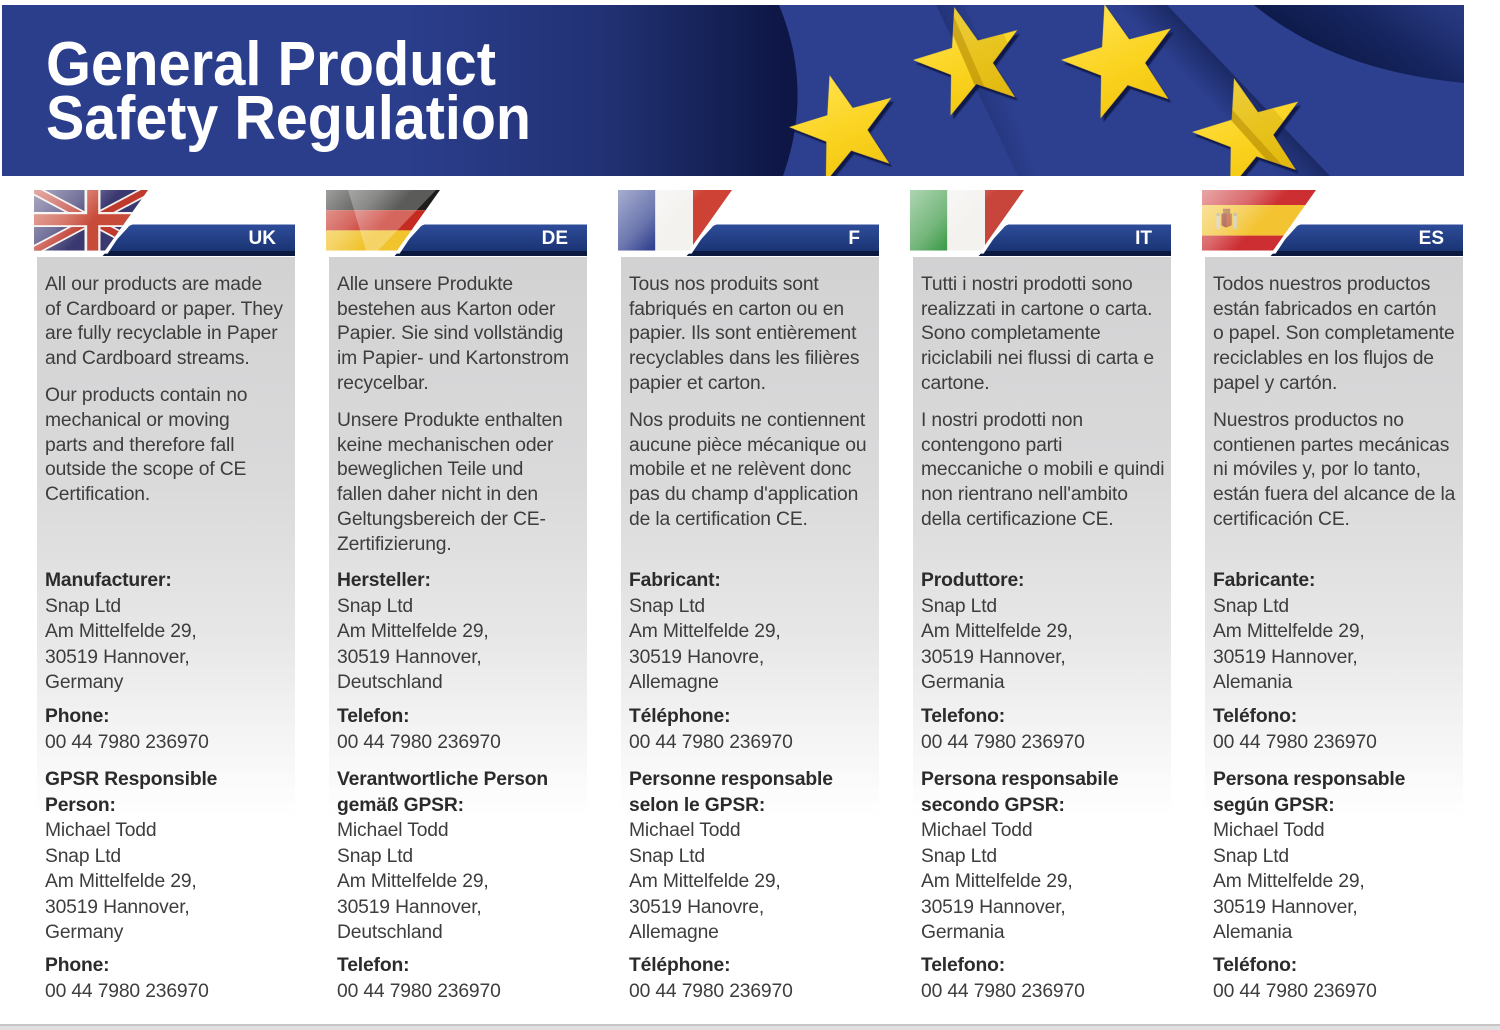  What do you see at coordinates (555, 238) in the screenshot?
I see `svg-text: DE` at bounding box center [555, 238].